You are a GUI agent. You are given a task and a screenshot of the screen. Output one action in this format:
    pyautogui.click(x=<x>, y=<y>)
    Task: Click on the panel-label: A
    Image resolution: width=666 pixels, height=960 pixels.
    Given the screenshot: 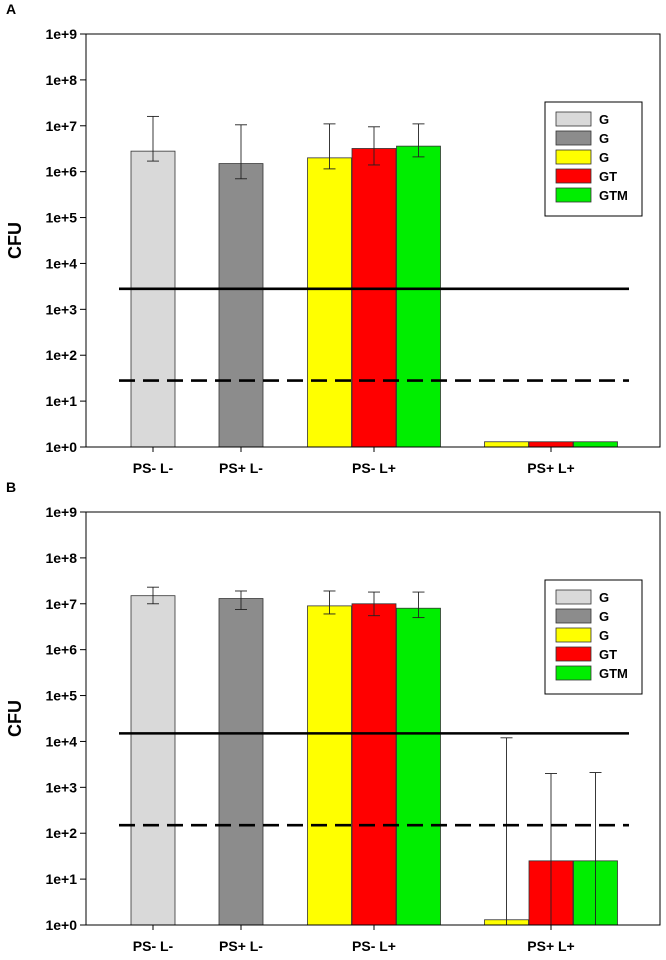 What is the action you would take?
    pyautogui.click(x=11, y=9)
    